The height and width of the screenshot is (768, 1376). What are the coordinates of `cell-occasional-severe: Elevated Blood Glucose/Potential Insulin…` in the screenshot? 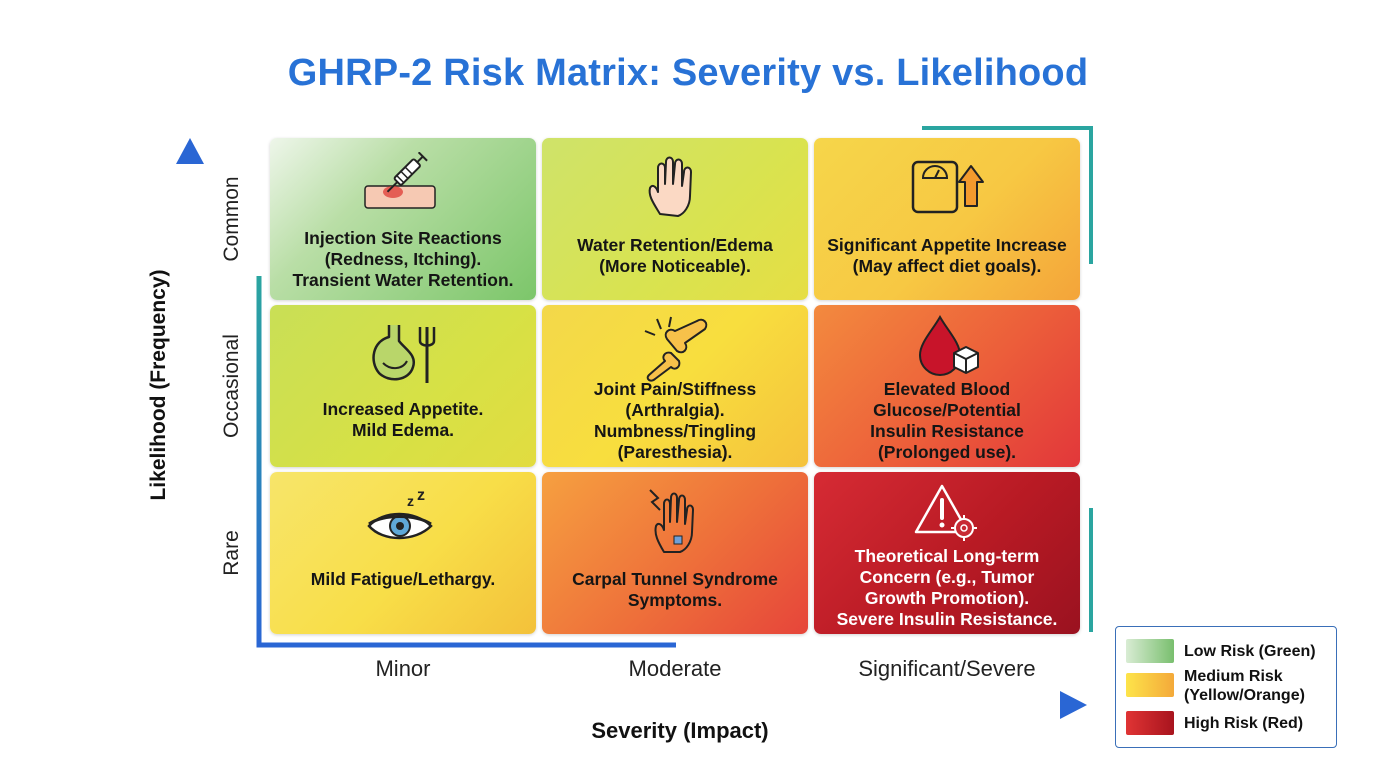 It's located at (947, 386).